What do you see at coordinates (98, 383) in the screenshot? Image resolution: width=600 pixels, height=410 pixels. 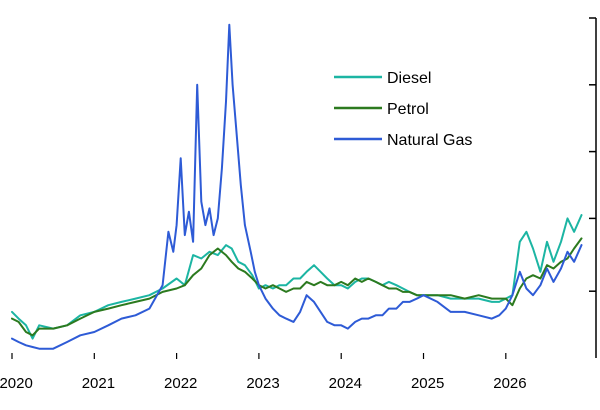 I see `x-tick-label: 2021` at bounding box center [98, 383].